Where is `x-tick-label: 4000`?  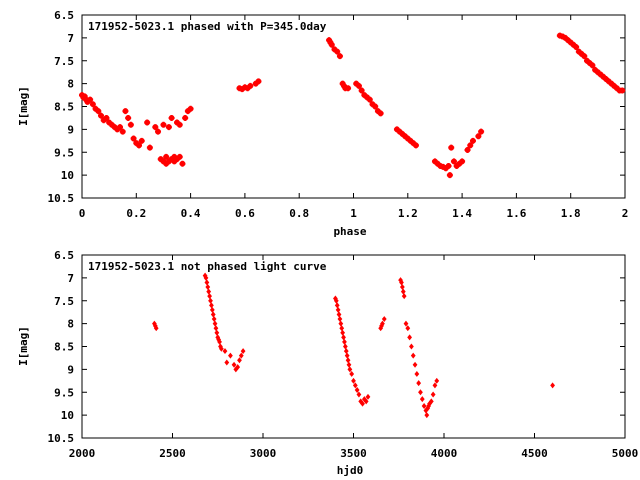 x-tick-label: 4000 is located at coordinates (444, 453).